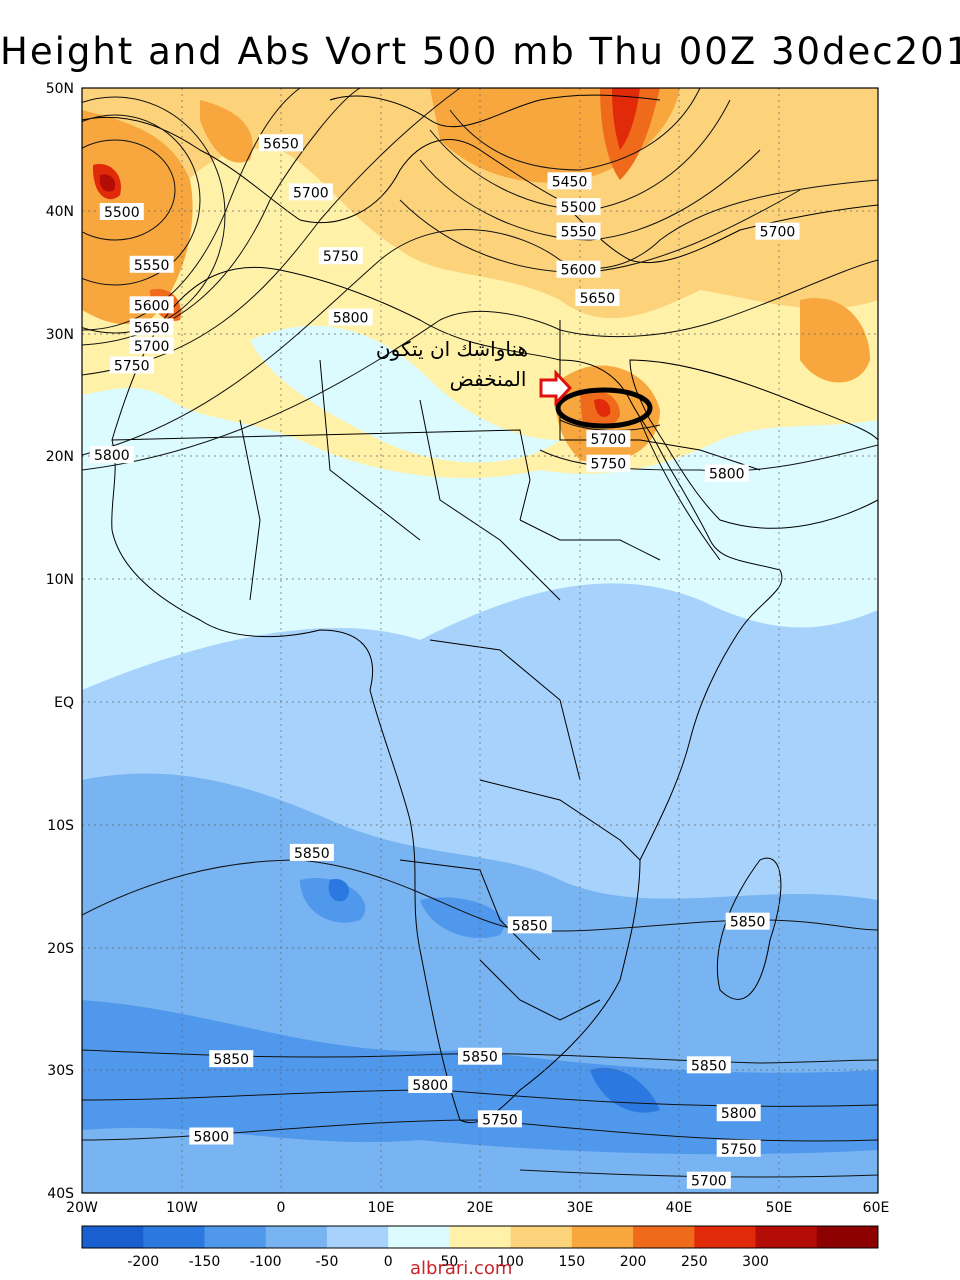 This screenshot has height=1280, width=960. I want to click on low-highlight-ellipse, so click(604, 408).